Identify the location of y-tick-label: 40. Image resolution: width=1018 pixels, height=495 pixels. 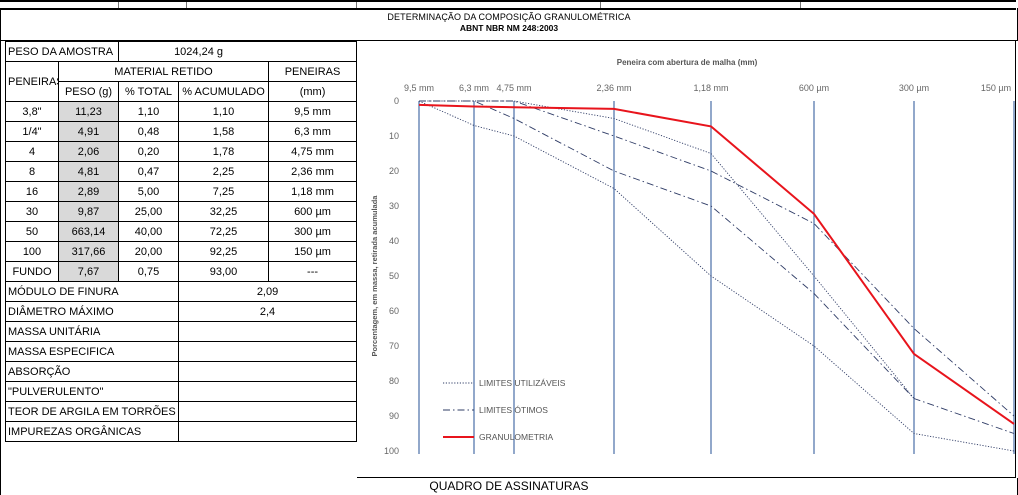
(394, 241).